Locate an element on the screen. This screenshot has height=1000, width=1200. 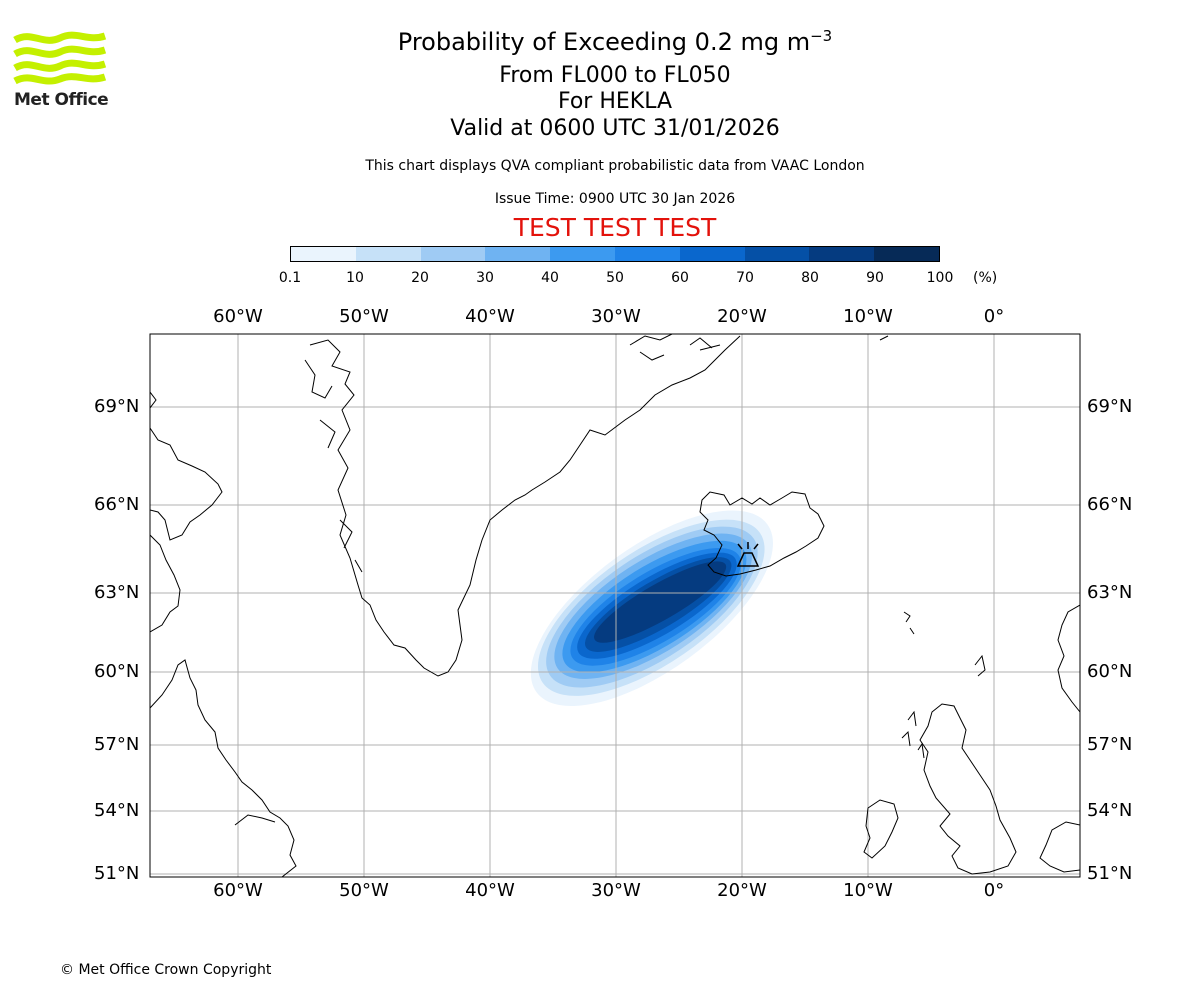
colorbar-tick-label: 0.1 is located at coordinates (290, 278).